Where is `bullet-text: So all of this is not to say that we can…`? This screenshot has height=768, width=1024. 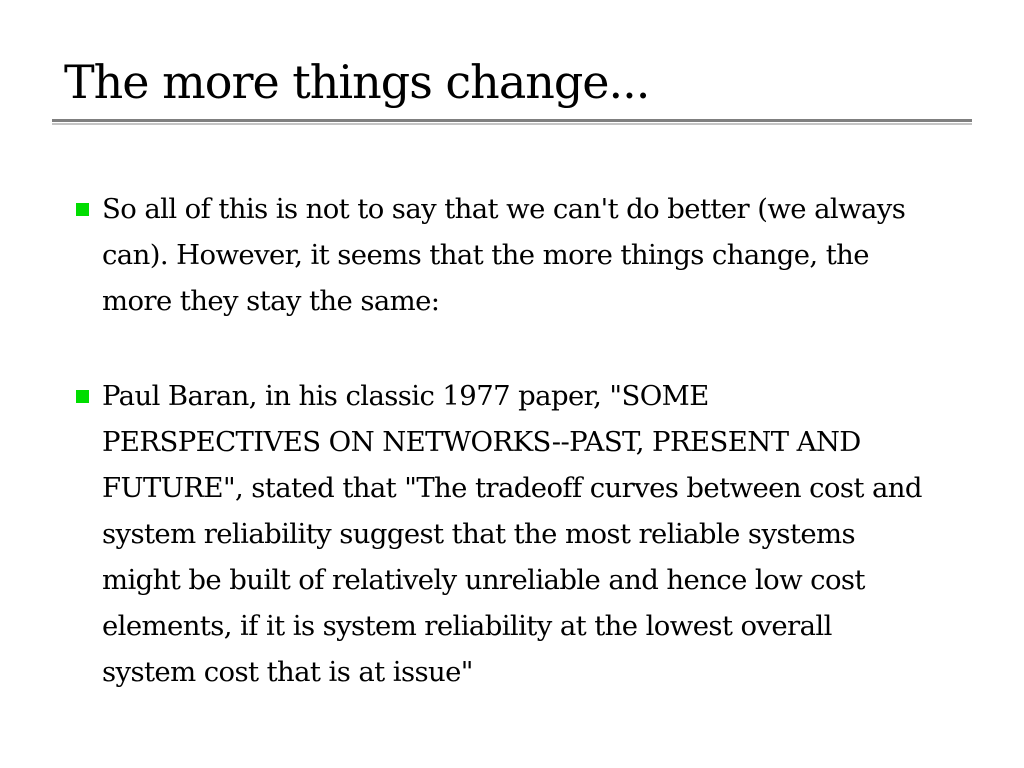
bullet-text: So all of this is not to say that we can… is located at coordinates (504, 255).